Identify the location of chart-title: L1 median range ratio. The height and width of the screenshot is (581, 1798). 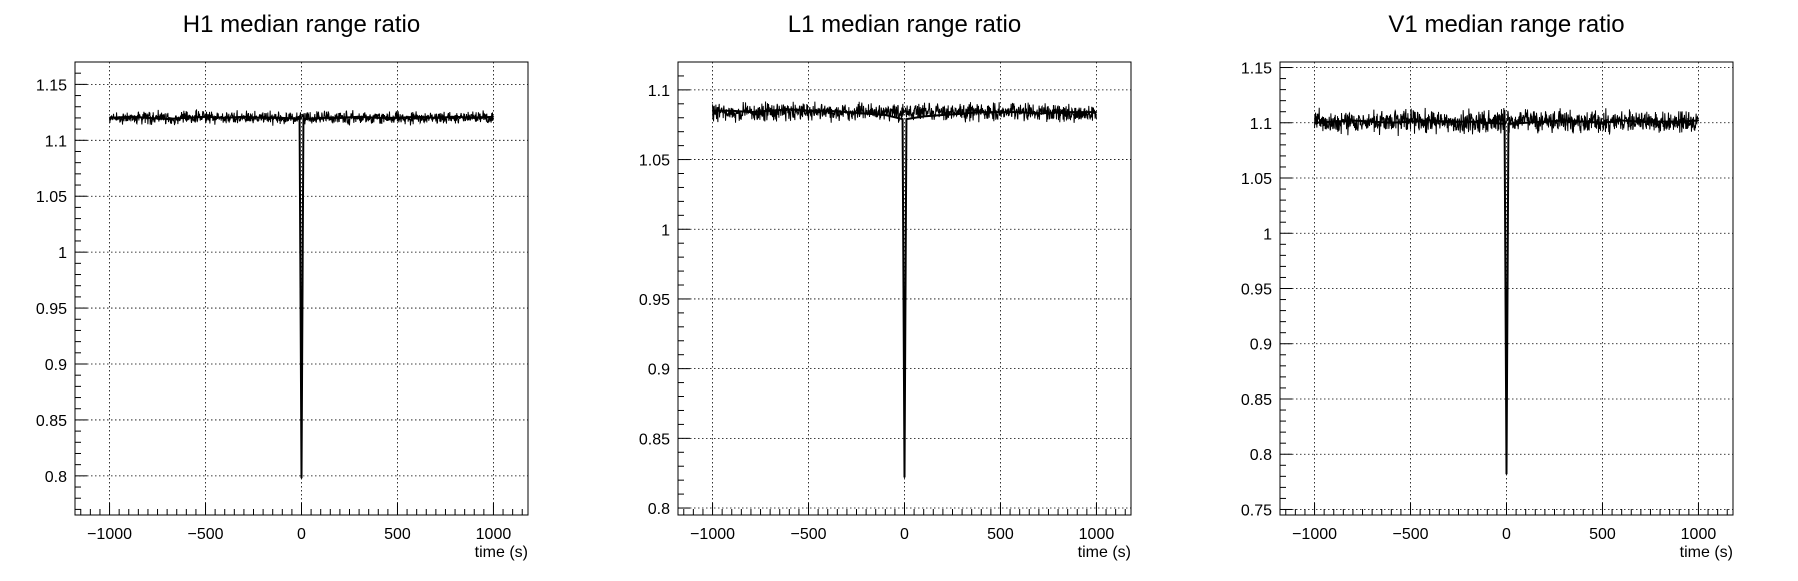
(904, 24).